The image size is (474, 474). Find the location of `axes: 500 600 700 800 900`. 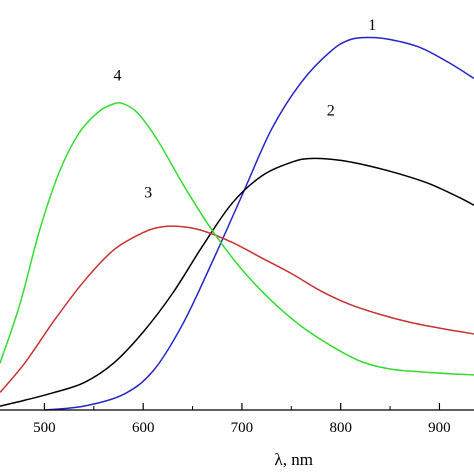

axes: 500 600 700 800 900 is located at coordinates (237, 419).